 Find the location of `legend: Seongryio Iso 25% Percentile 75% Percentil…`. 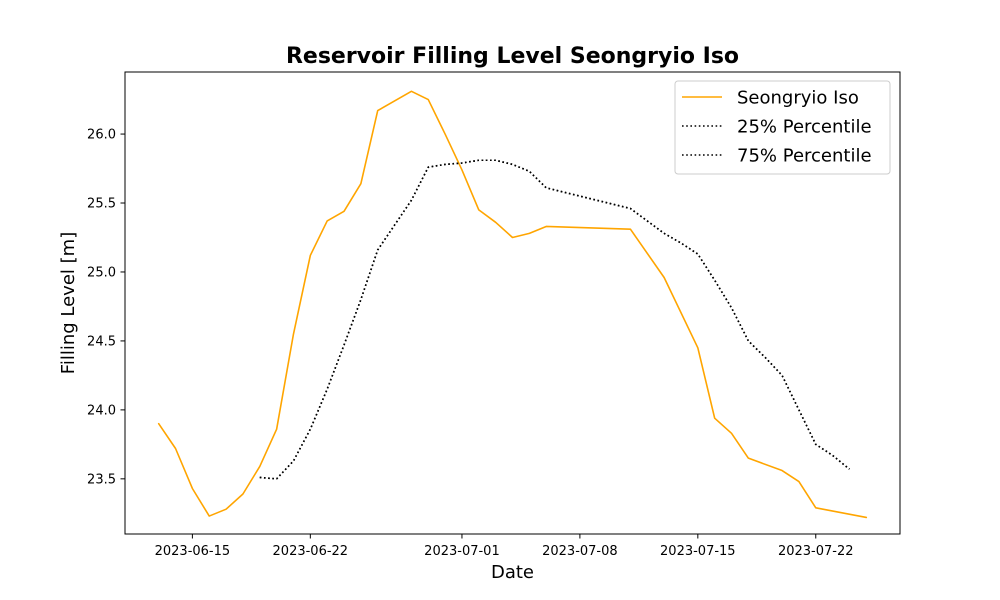

legend: Seongryio Iso 25% Percentile 75% Percentil… is located at coordinates (782, 127).